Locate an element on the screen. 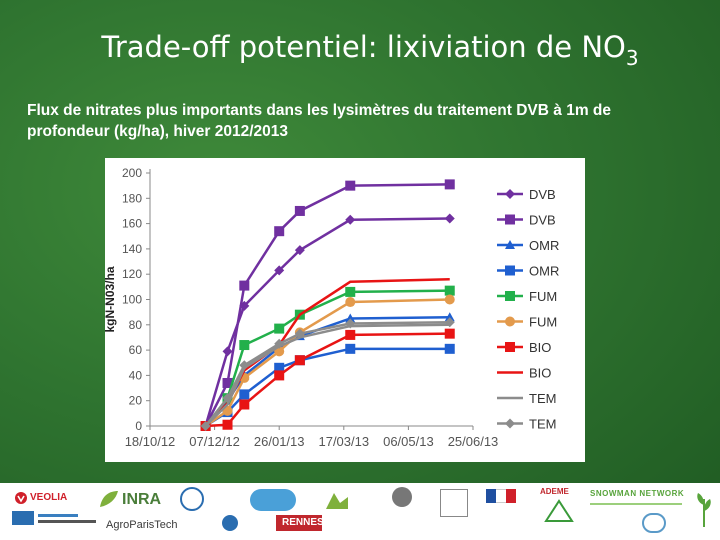  leaf-icon is located at coordinates (109, 499).